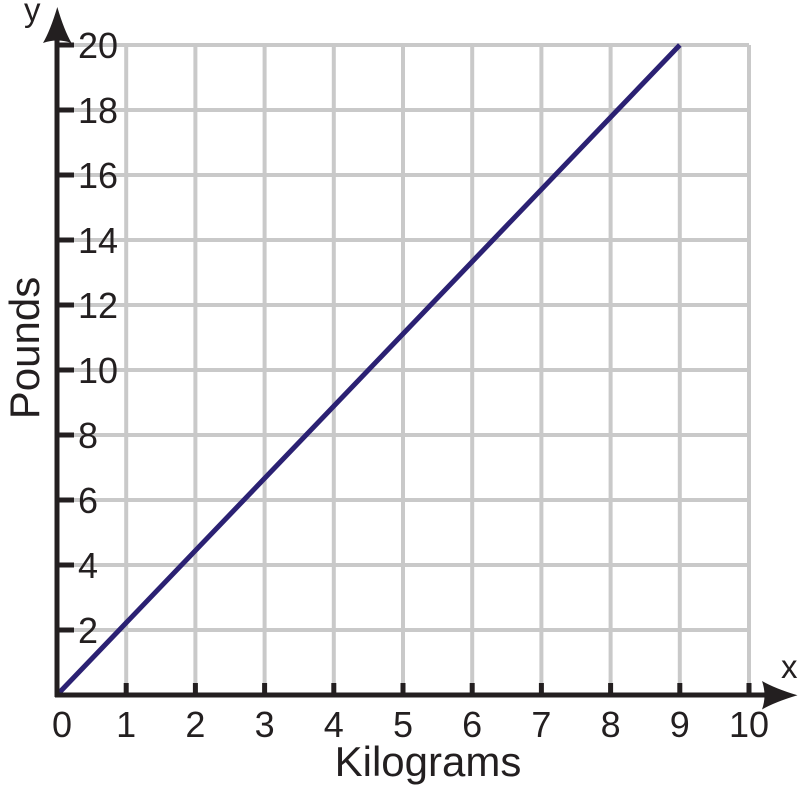 The image size is (800, 785). What do you see at coordinates (98, 370) in the screenshot?
I see `y-tick-label: 10` at bounding box center [98, 370].